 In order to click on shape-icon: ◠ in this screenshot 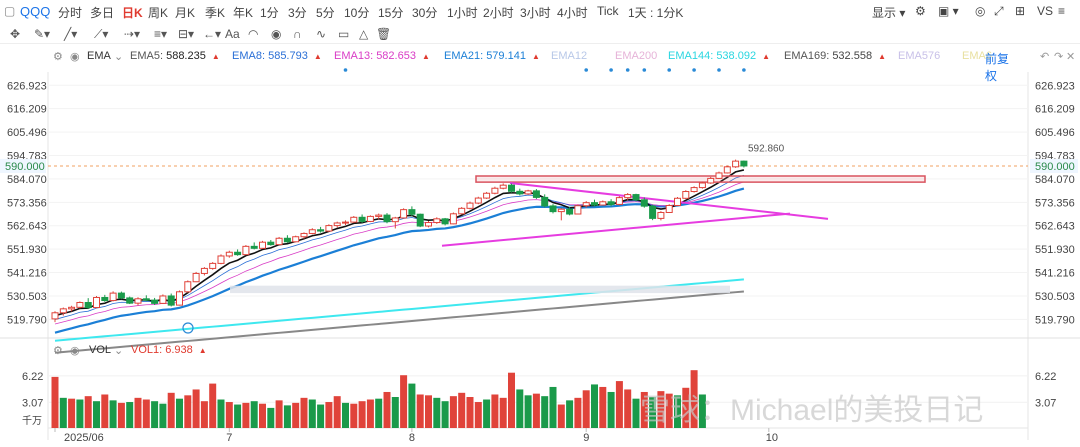, I will do `click(253, 34)`.